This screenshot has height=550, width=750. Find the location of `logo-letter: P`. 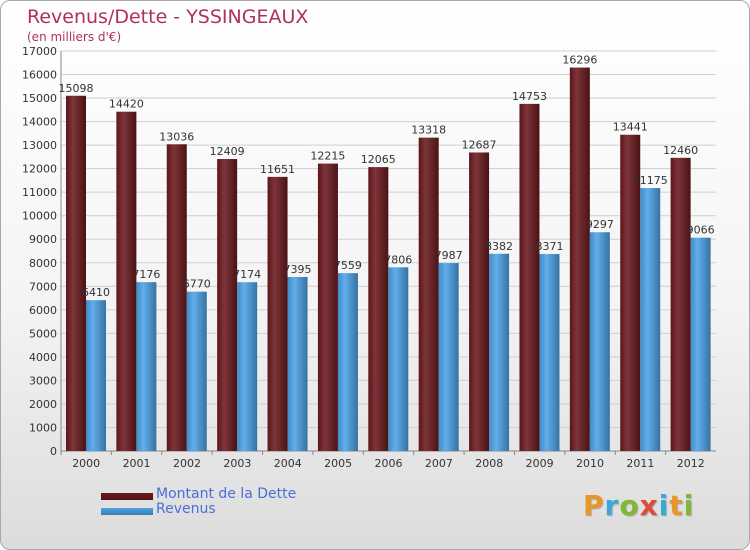

logo-letter: P is located at coordinates (594, 505).